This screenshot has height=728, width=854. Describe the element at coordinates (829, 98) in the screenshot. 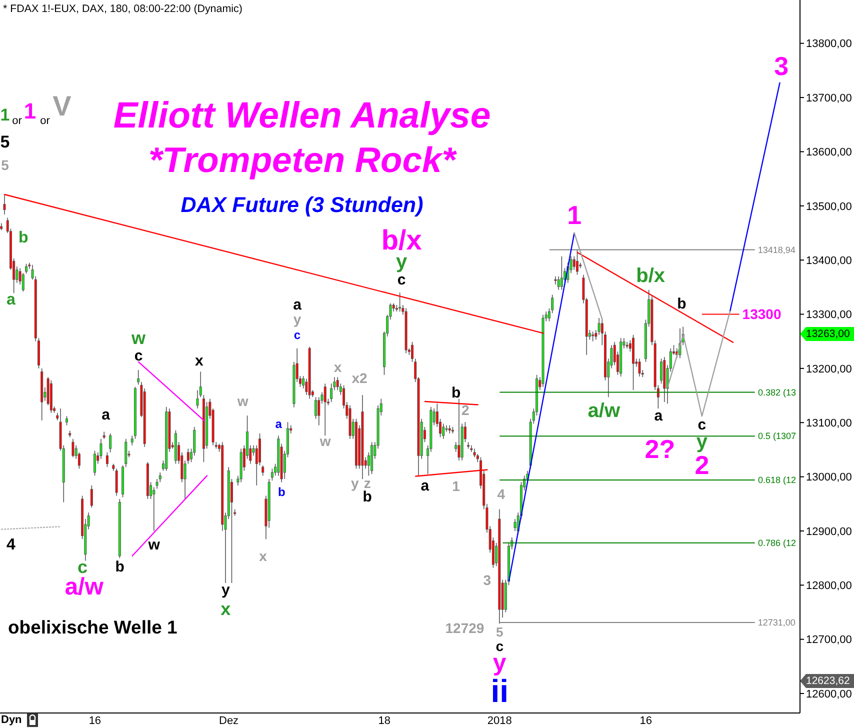

I see `y-tick-label: 13700,00` at that location.